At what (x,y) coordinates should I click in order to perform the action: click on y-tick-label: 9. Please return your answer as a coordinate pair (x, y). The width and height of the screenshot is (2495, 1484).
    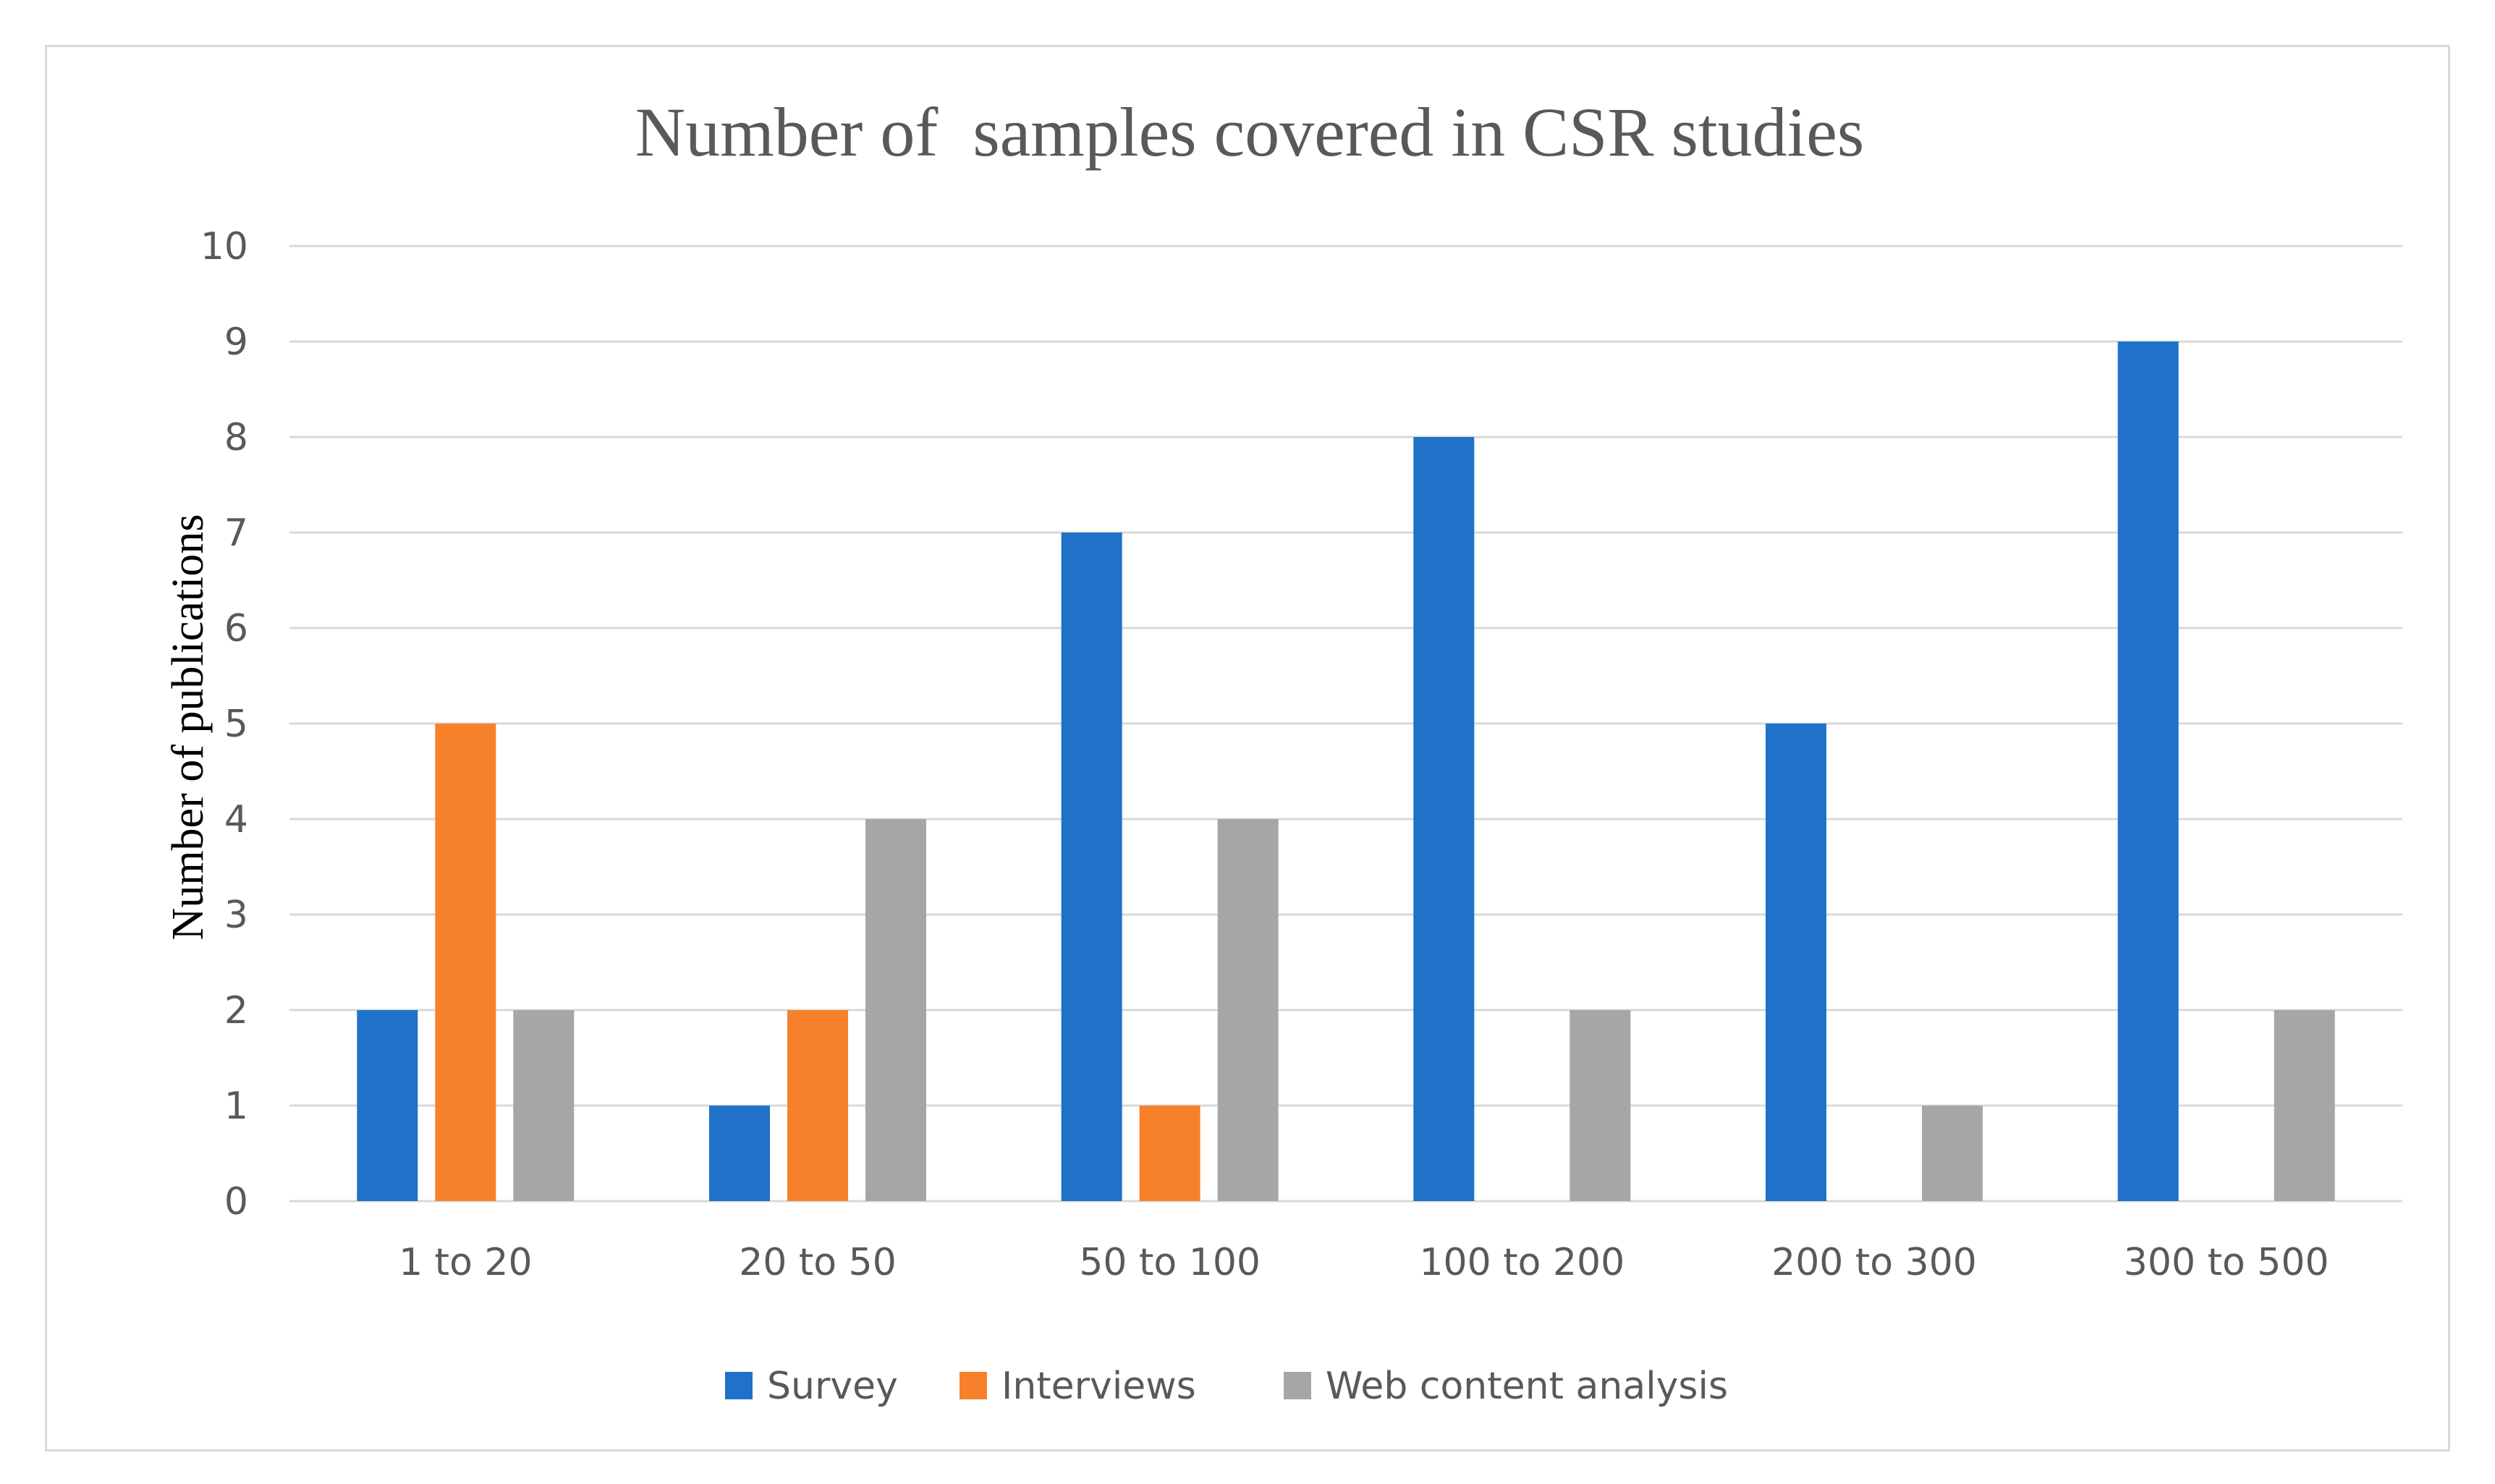
    Looking at the image, I should click on (236, 342).